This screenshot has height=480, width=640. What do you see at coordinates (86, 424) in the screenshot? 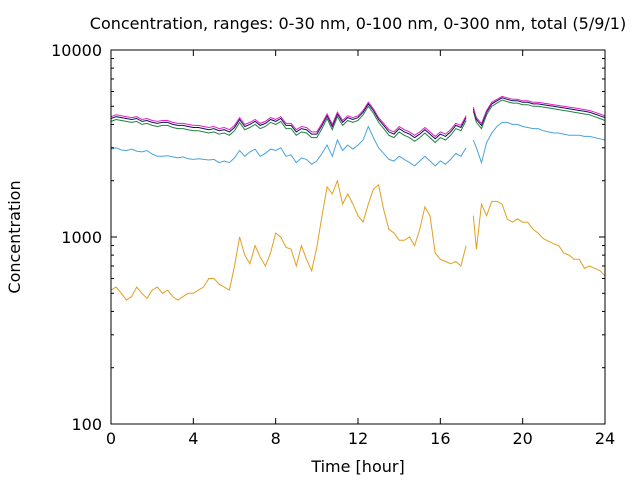
I see `y-tick-label: 100` at bounding box center [86, 424].